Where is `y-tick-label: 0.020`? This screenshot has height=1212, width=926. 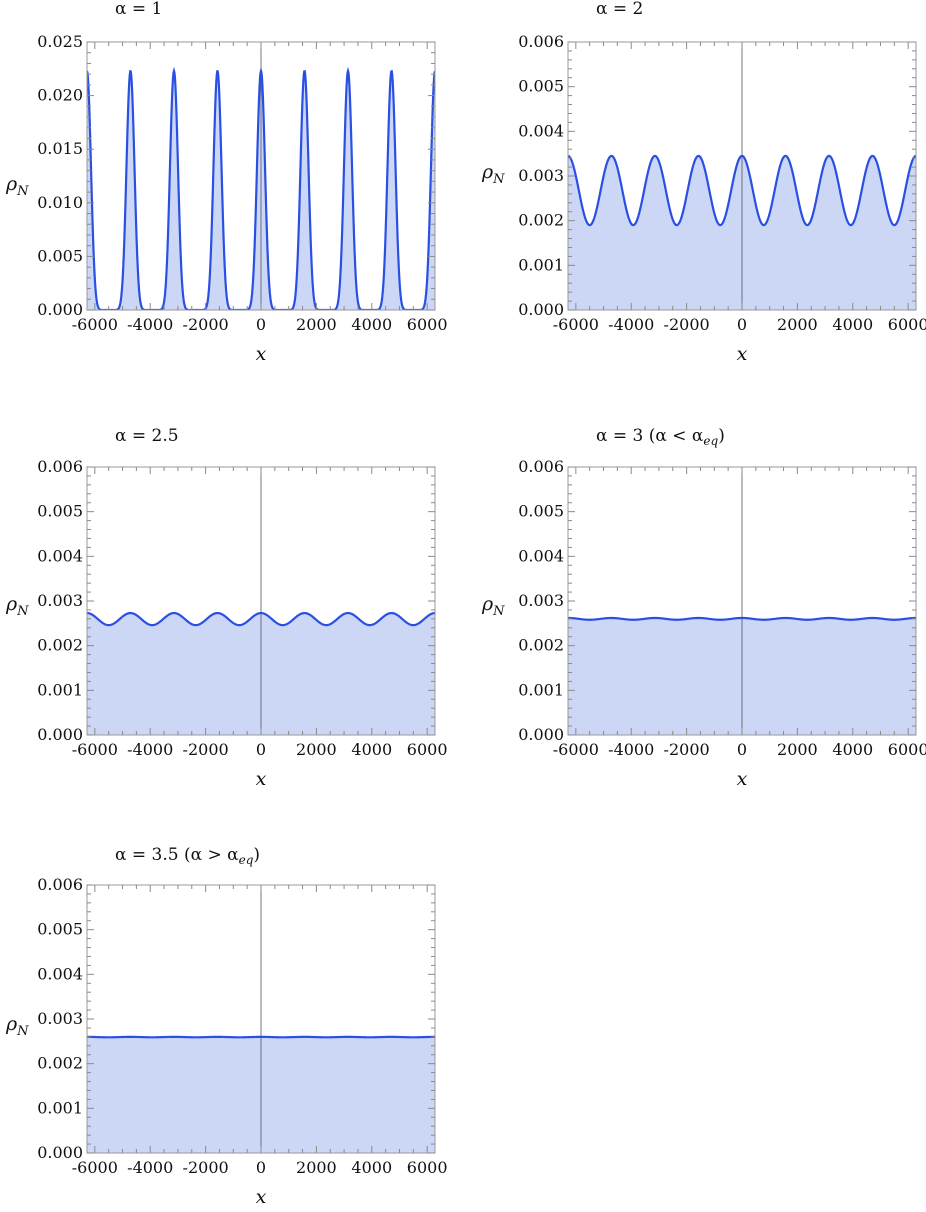 y-tick-label: 0.020 is located at coordinates (60, 95).